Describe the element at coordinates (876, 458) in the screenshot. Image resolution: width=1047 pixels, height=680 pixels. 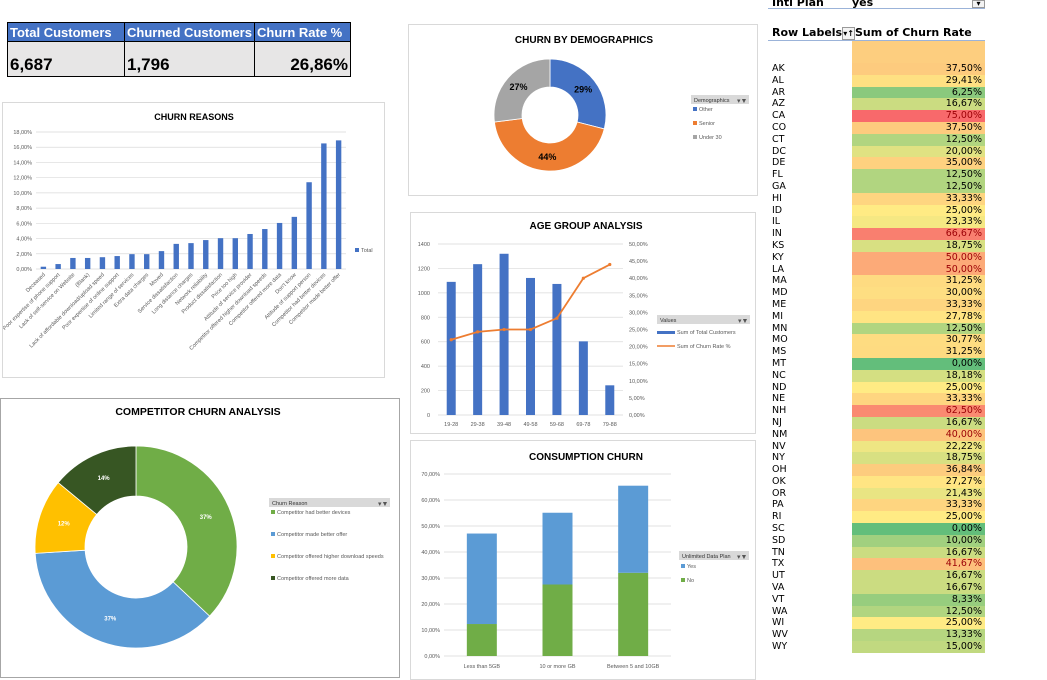
I see `pivot-row: NY 18,75%` at that location.